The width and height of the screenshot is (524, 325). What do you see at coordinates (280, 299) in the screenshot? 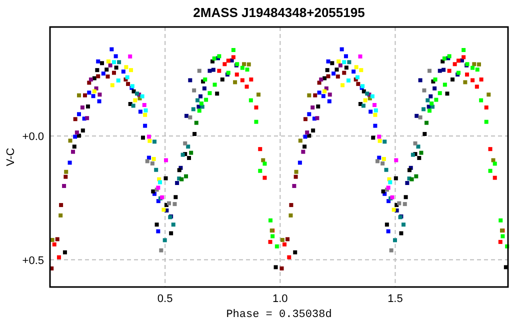
I see `x-tick-label: 1.0` at bounding box center [280, 299].